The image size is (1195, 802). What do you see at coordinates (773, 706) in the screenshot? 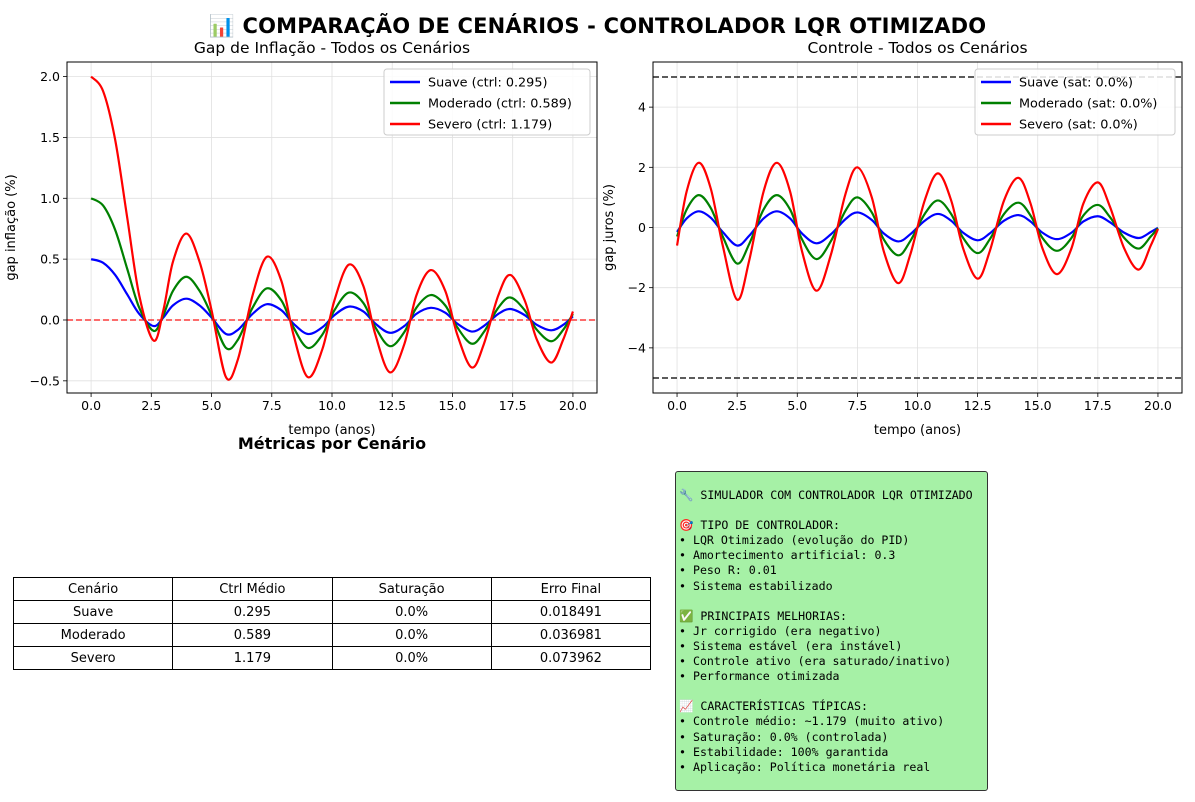
I see `info-line: 📈 CARACTERÍSTICAS TÍPICAS:` at bounding box center [773, 706].